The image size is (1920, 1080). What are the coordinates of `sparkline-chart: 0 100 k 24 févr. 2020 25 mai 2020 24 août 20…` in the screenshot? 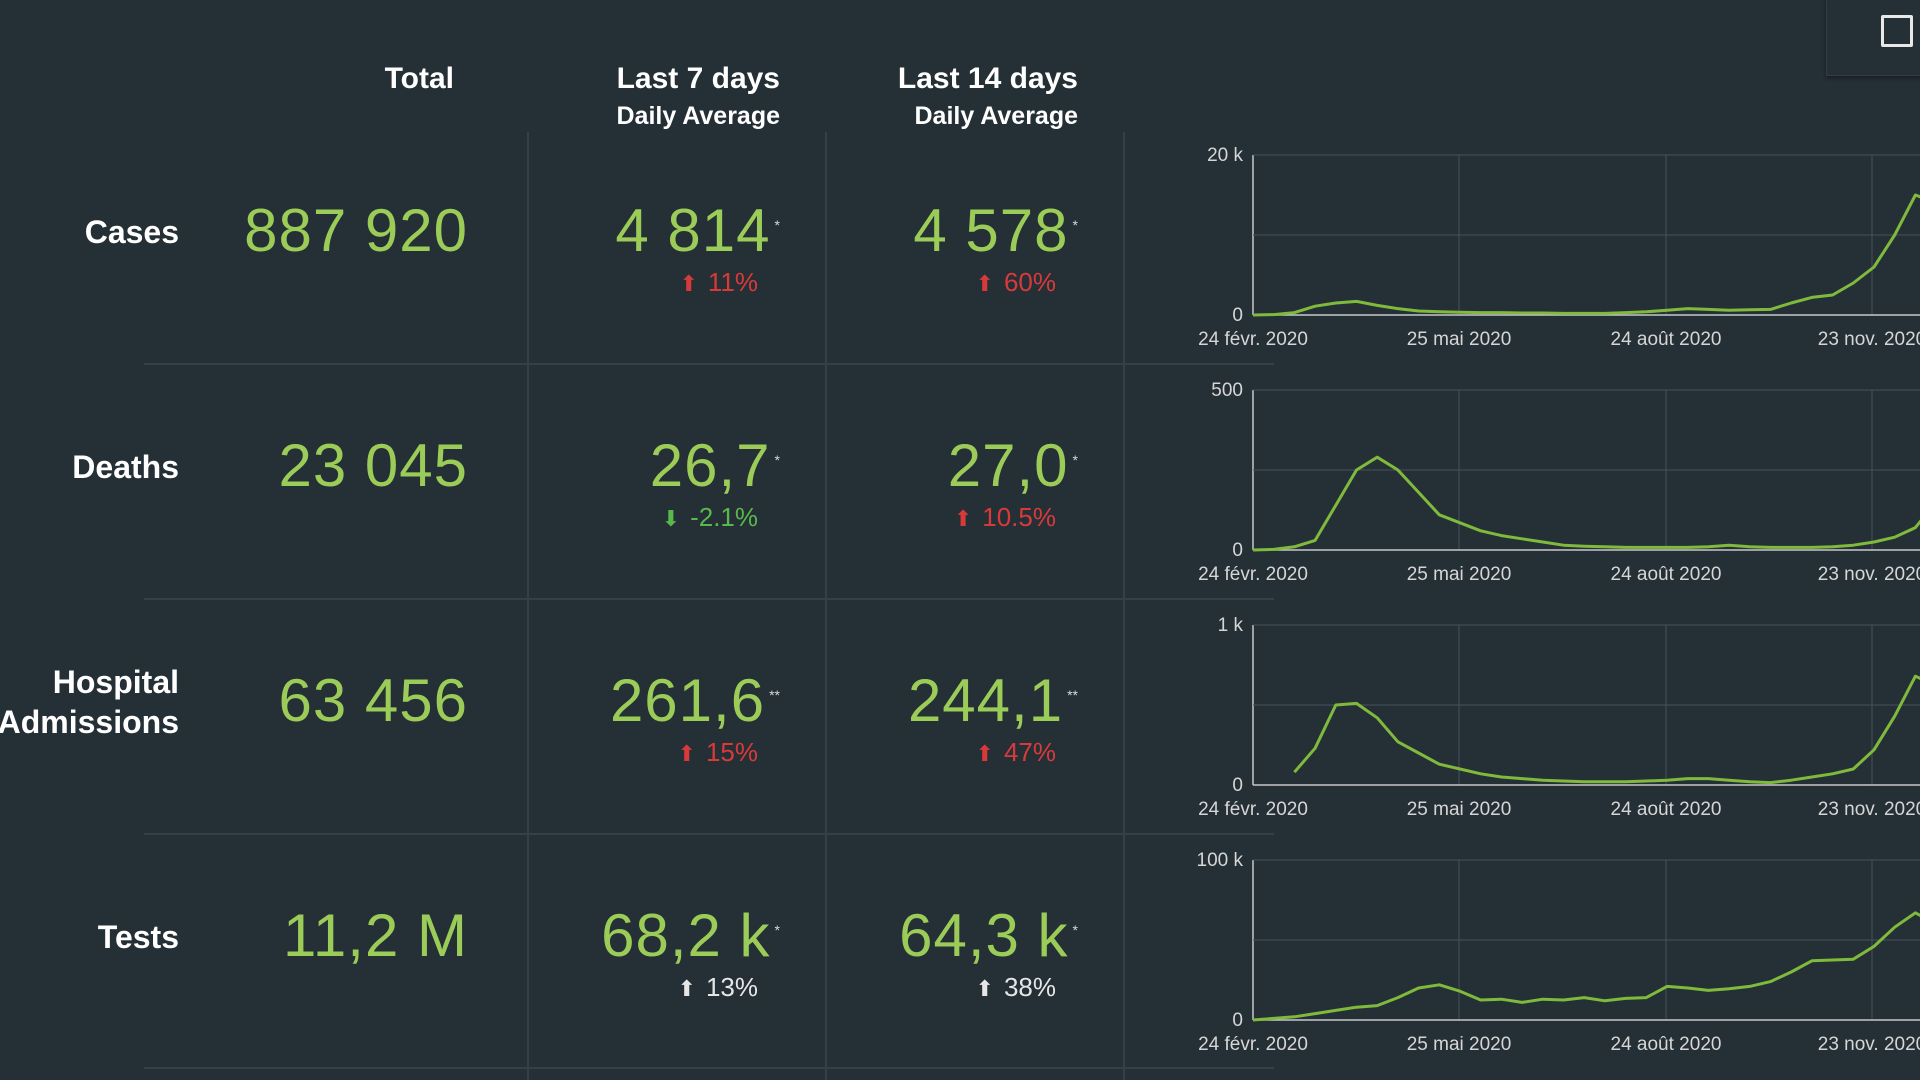 It's located at (1550, 957).